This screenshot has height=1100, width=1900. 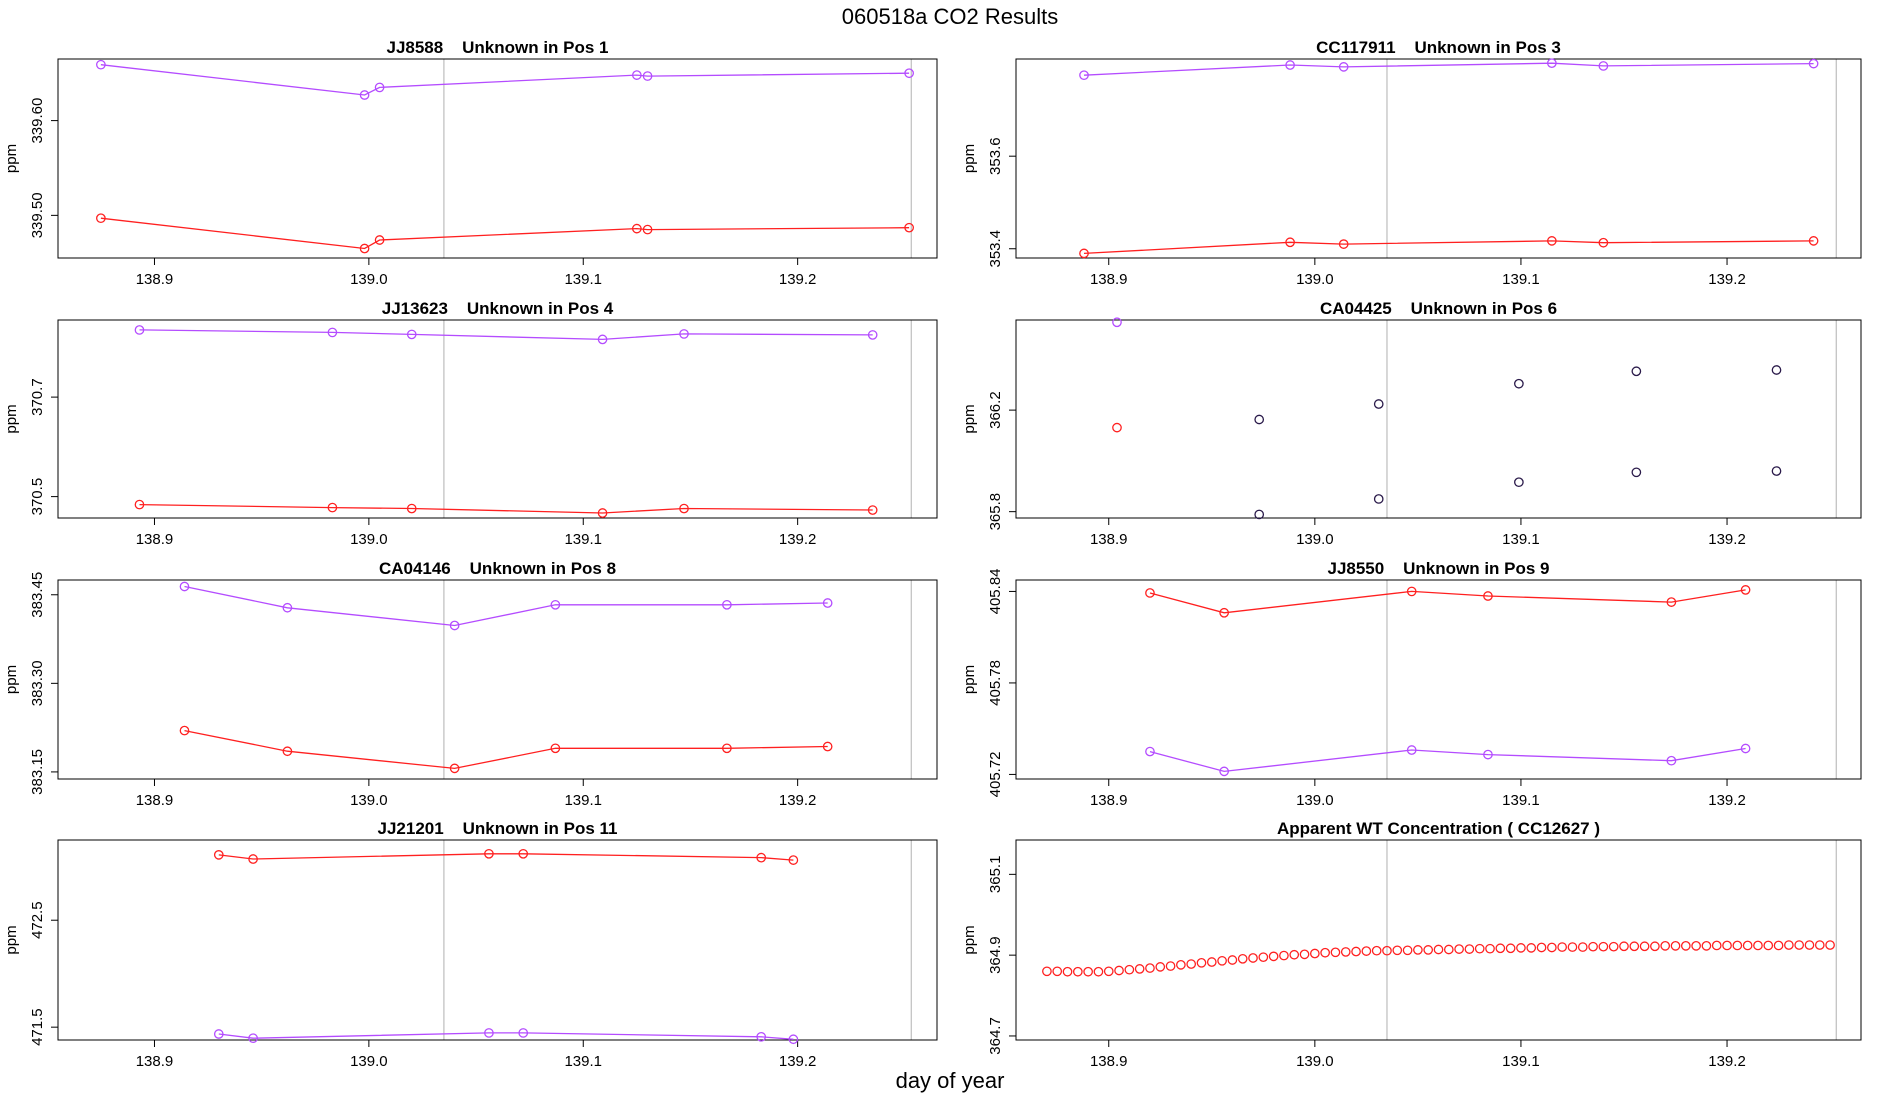 What do you see at coordinates (37, 683) in the screenshot?
I see `y-tick-label: 383.30` at bounding box center [37, 683].